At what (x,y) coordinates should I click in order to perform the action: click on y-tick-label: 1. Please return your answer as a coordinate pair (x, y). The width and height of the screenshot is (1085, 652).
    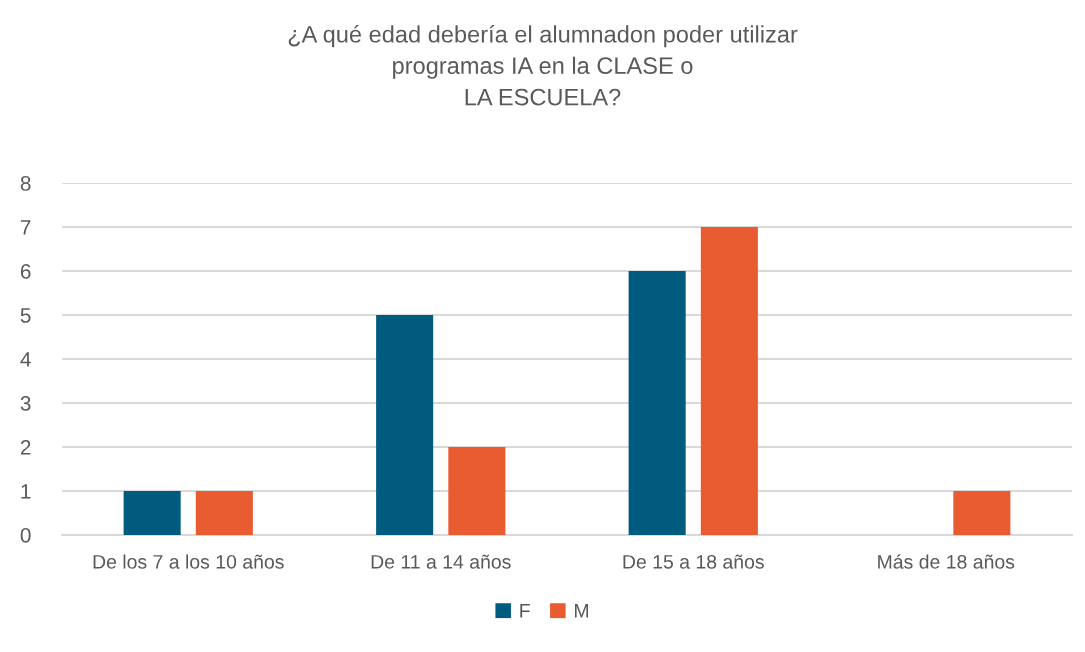
    Looking at the image, I should click on (26, 491).